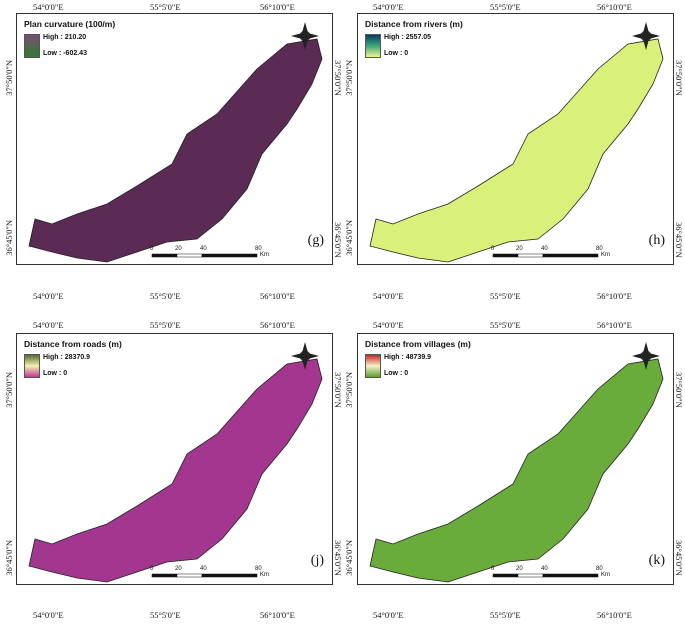 Image resolution: width=685 pixels, height=629 pixels. What do you see at coordinates (317, 560) in the screenshot?
I see `panel-label: (j)` at bounding box center [317, 560].